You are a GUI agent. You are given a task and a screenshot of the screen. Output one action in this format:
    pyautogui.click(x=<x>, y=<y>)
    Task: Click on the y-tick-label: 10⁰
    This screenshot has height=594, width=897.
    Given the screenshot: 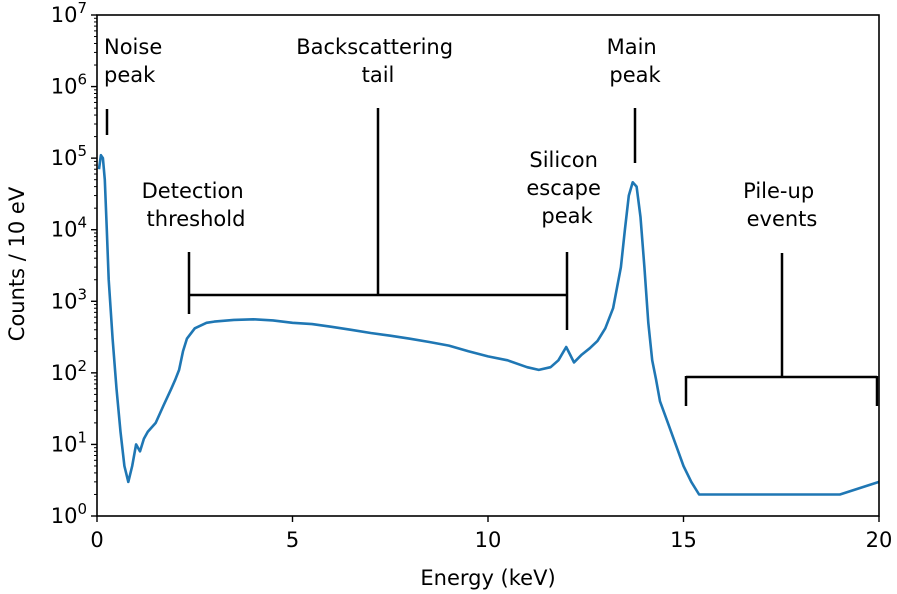 What is the action you would take?
    pyautogui.click(x=69, y=514)
    